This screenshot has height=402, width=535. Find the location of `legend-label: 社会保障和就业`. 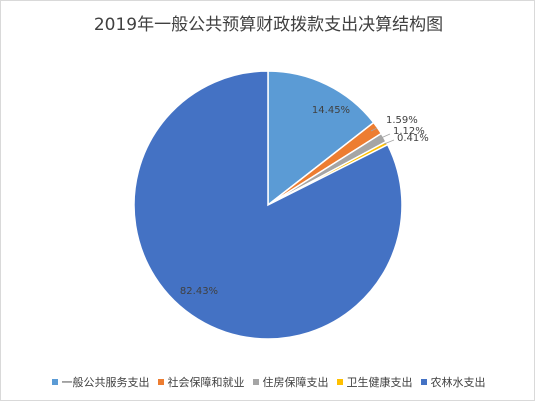

legend-label: 社会保障和就业 is located at coordinates (206, 382).